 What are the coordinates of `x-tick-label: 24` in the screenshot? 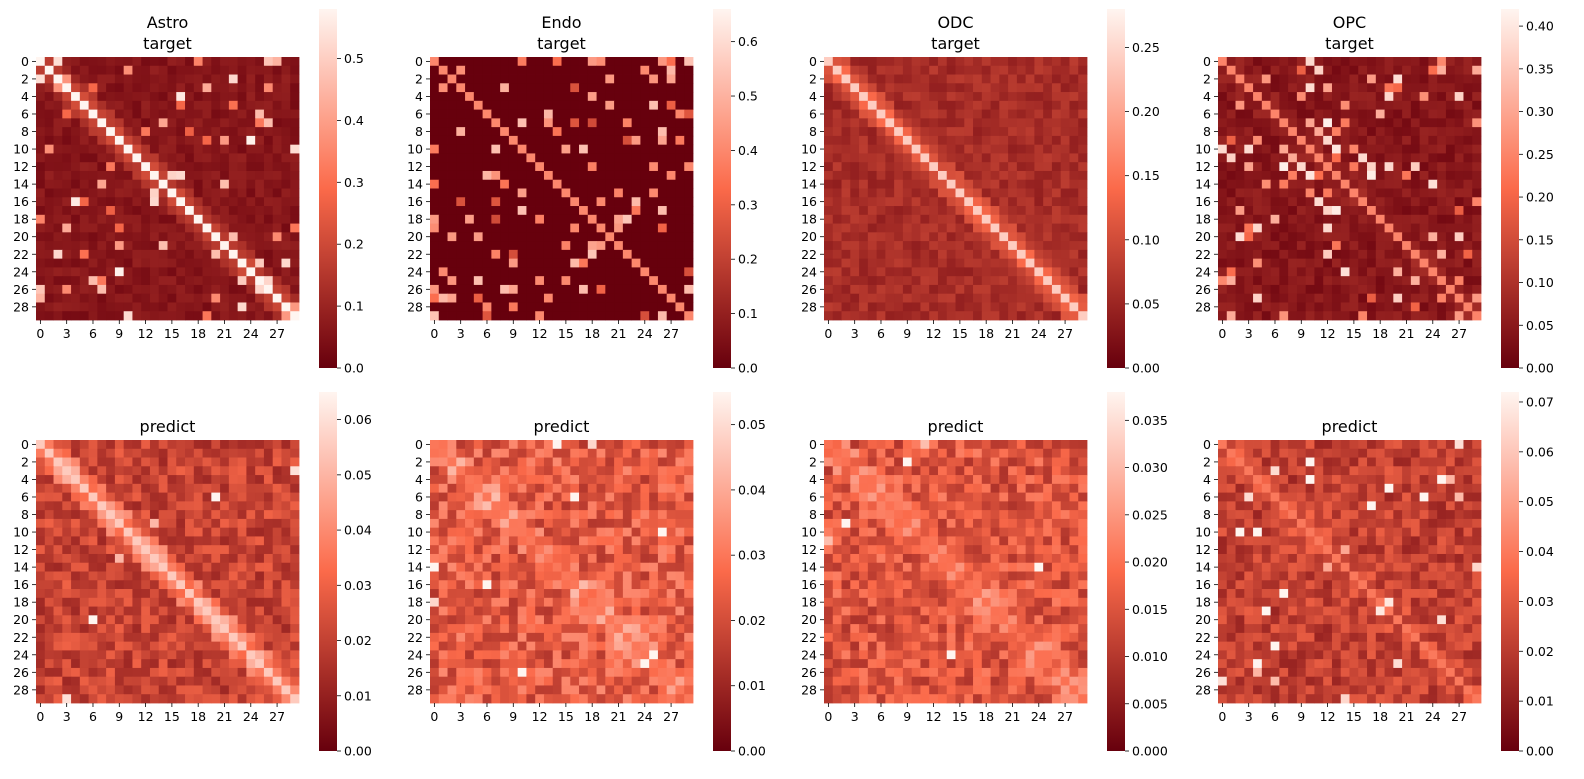 It's located at (251, 716).